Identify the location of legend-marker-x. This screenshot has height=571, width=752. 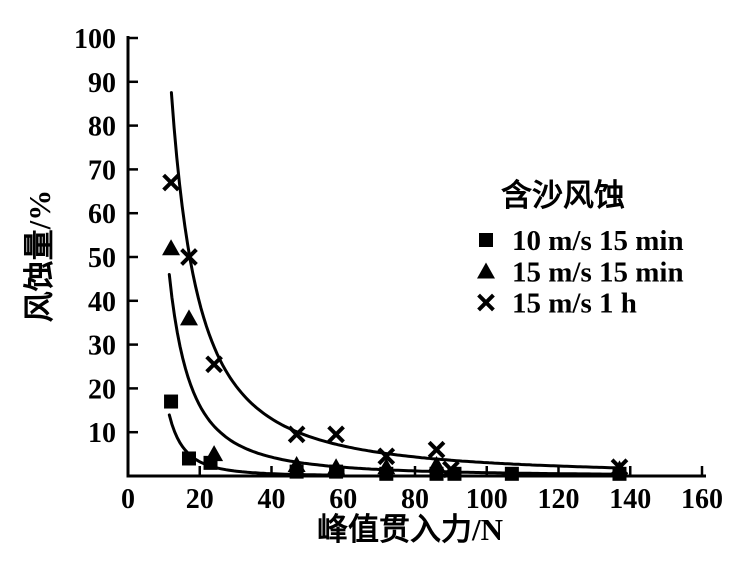
(486, 302).